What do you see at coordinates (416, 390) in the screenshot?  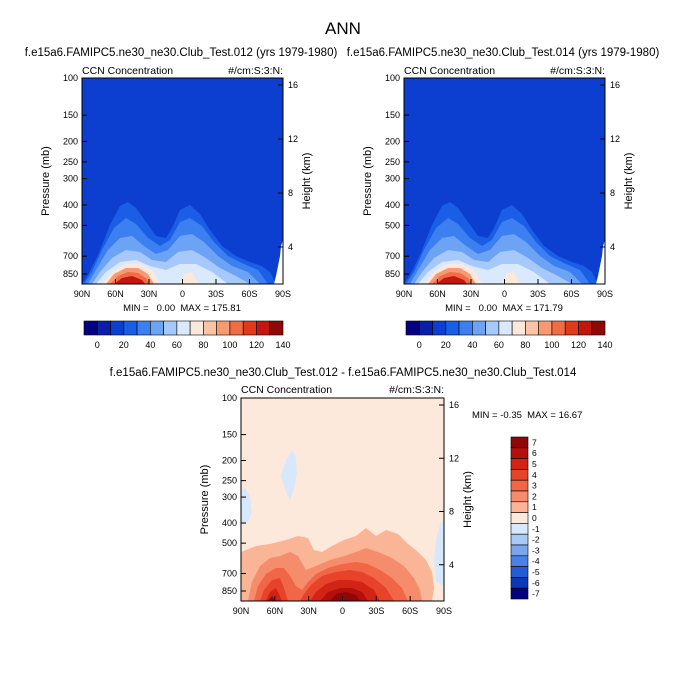 I see `panel-3-right-label: #/cm:S:3:N:` at bounding box center [416, 390].